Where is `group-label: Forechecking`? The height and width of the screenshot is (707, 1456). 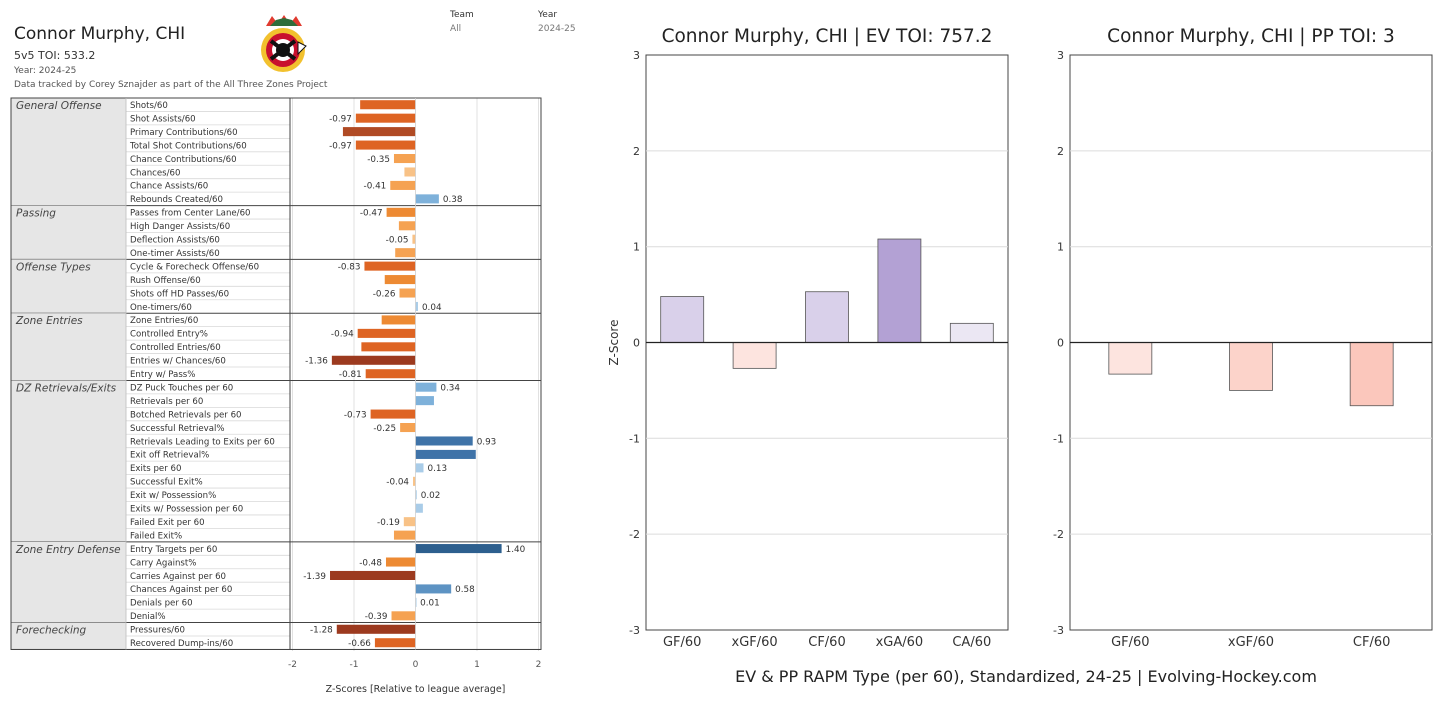
group-label: Forechecking is located at coordinates (51, 631).